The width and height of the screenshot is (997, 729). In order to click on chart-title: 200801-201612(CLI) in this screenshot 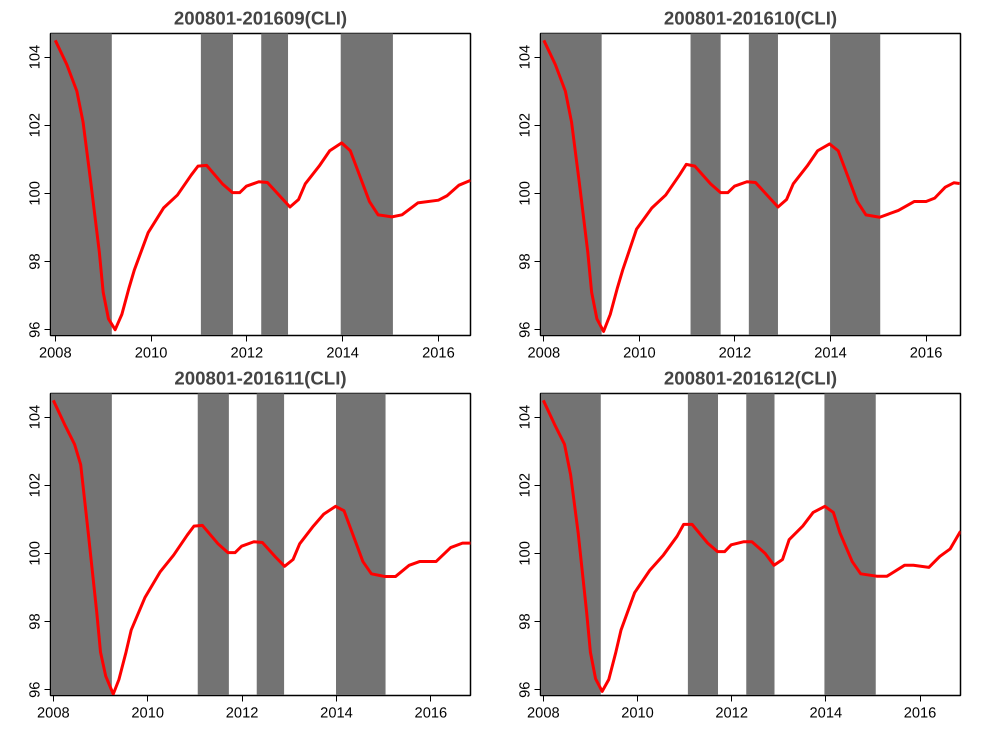, I will do `click(751, 378)`.